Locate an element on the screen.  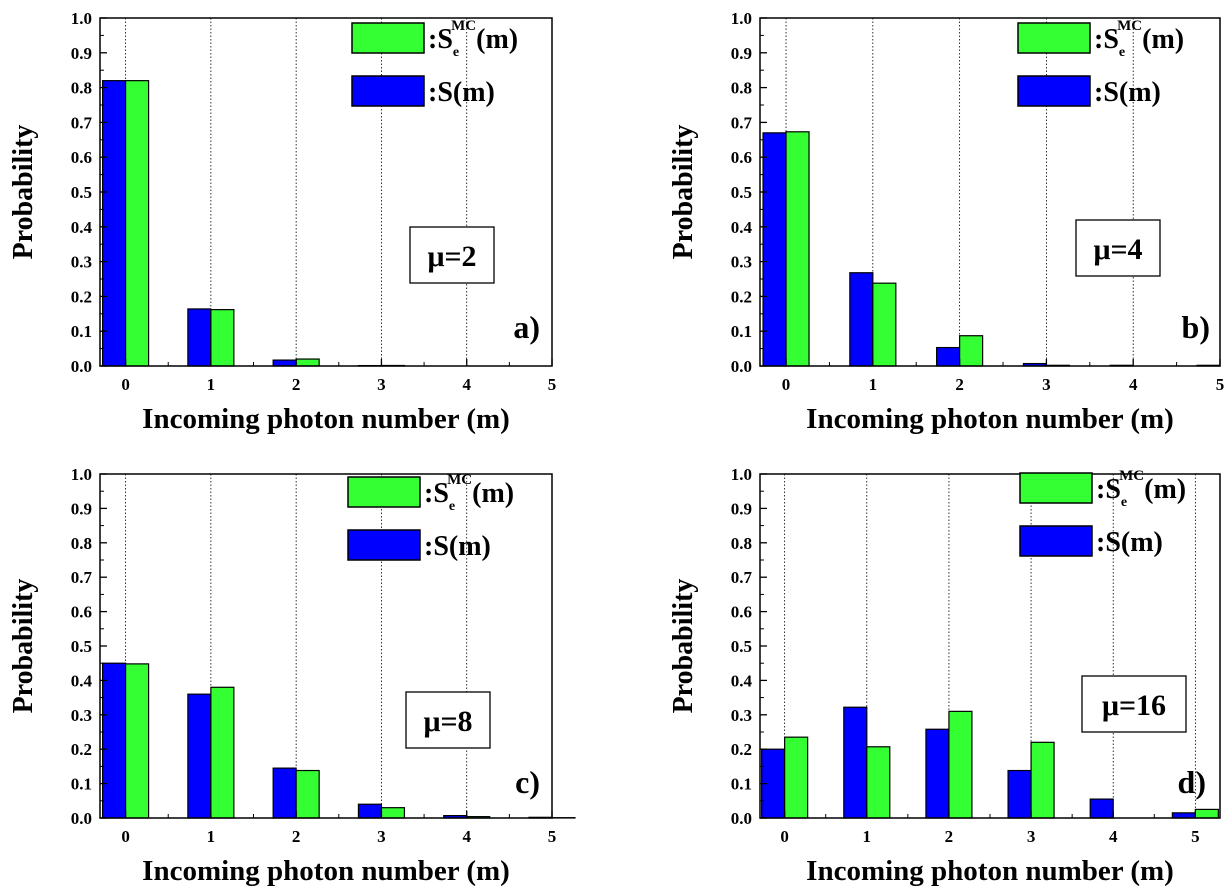
x-tick-label: 5 is located at coordinates (552, 384).